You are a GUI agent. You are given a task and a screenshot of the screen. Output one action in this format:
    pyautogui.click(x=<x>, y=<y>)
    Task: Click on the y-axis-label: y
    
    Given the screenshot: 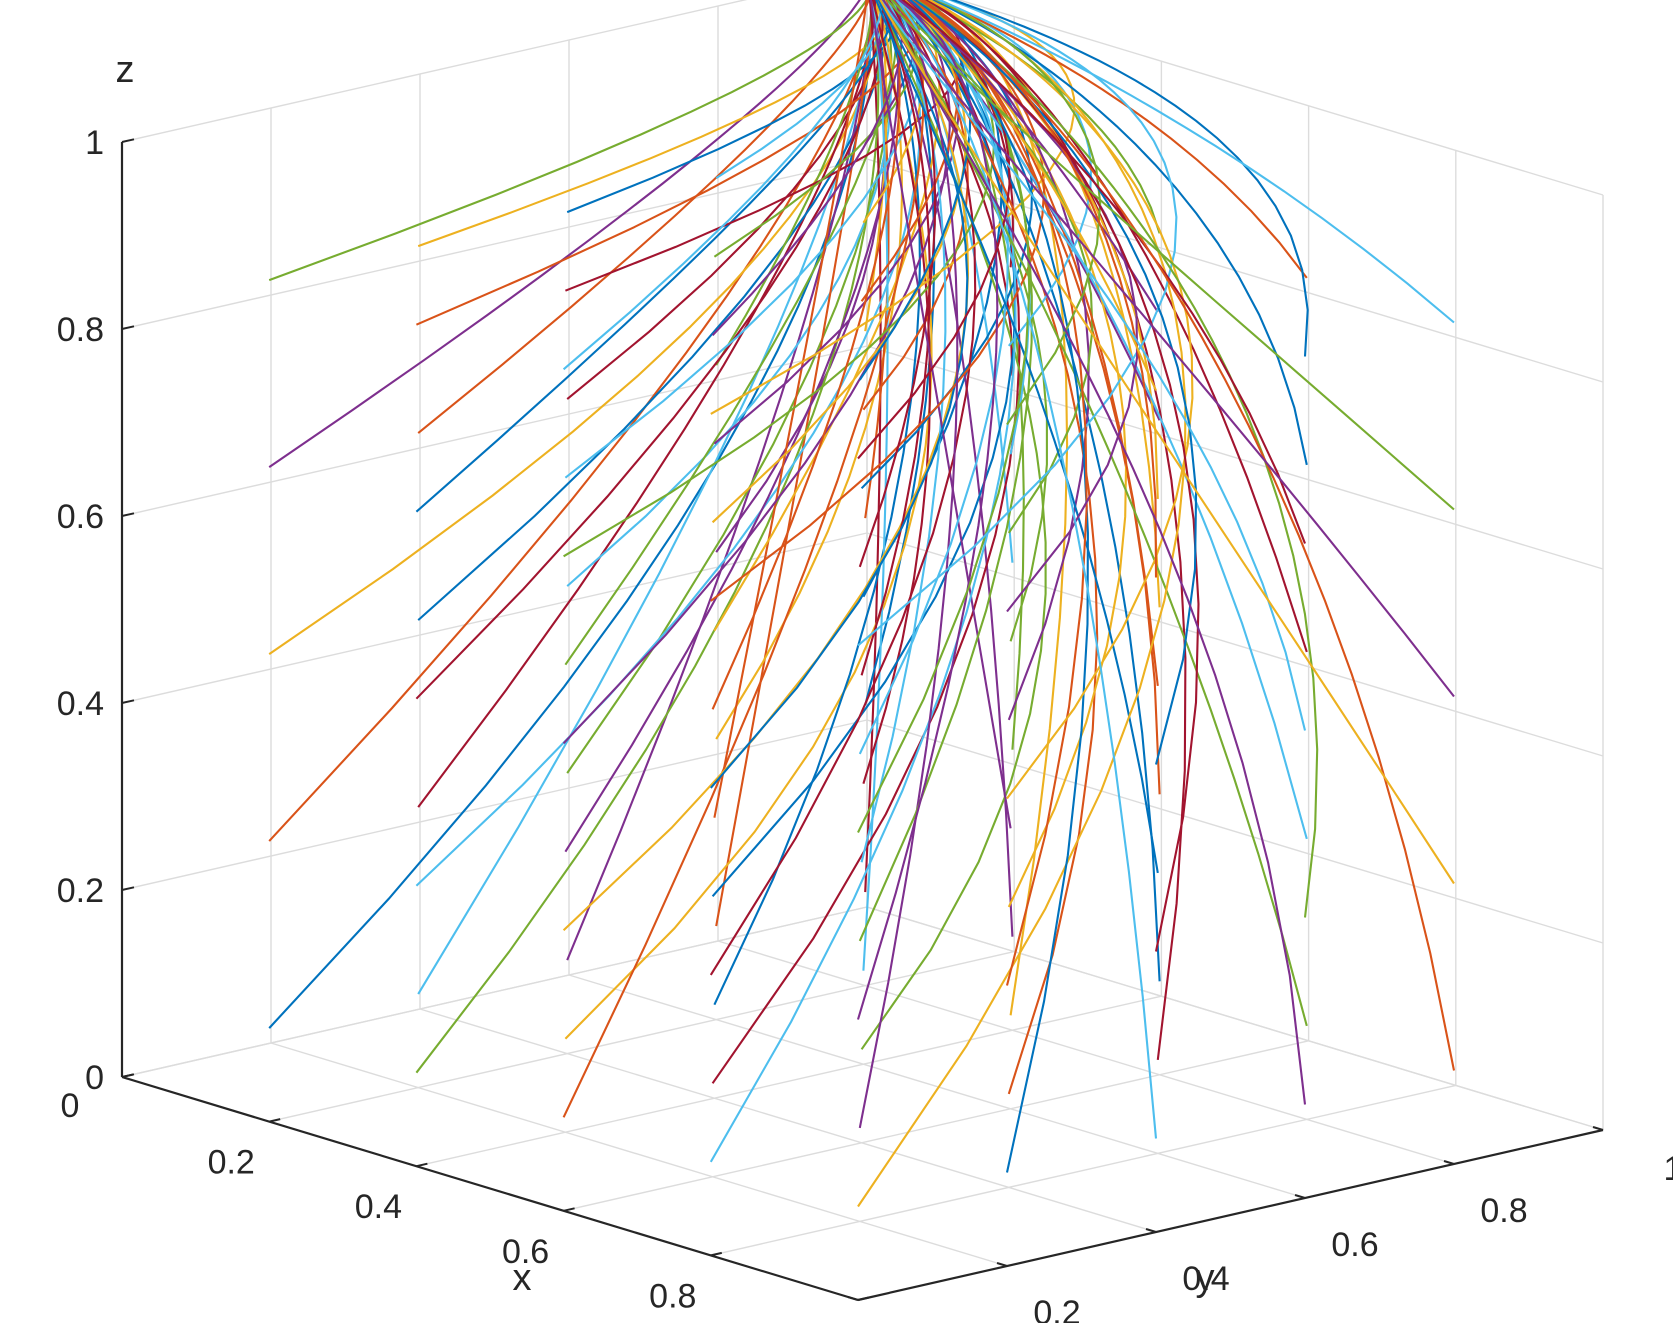 What is the action you would take?
    pyautogui.click(x=1205, y=1278)
    